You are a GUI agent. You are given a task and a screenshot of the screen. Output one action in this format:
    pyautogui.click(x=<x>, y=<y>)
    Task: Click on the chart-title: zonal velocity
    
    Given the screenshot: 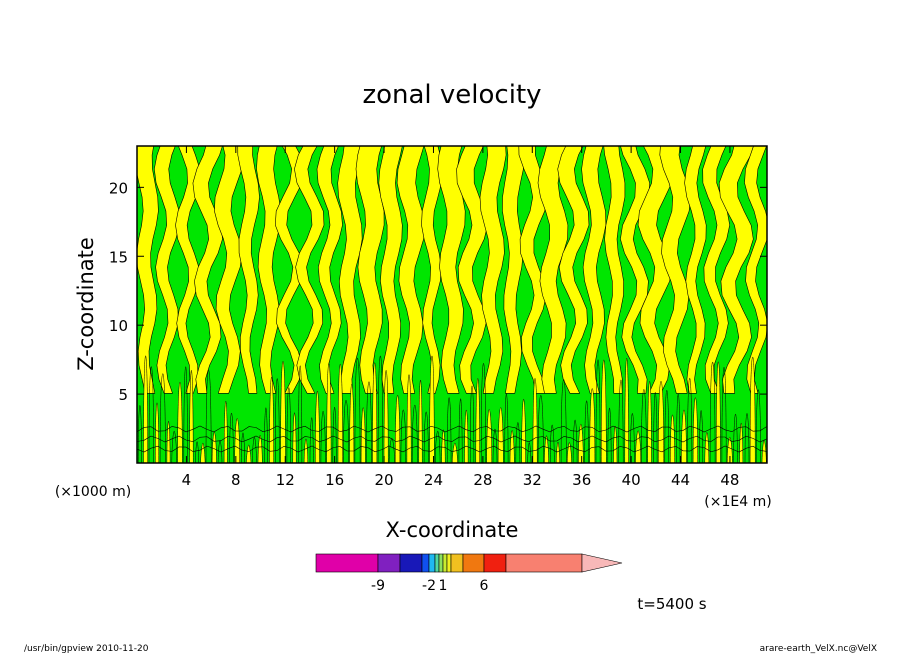 What is the action you would take?
    pyautogui.click(x=451, y=95)
    